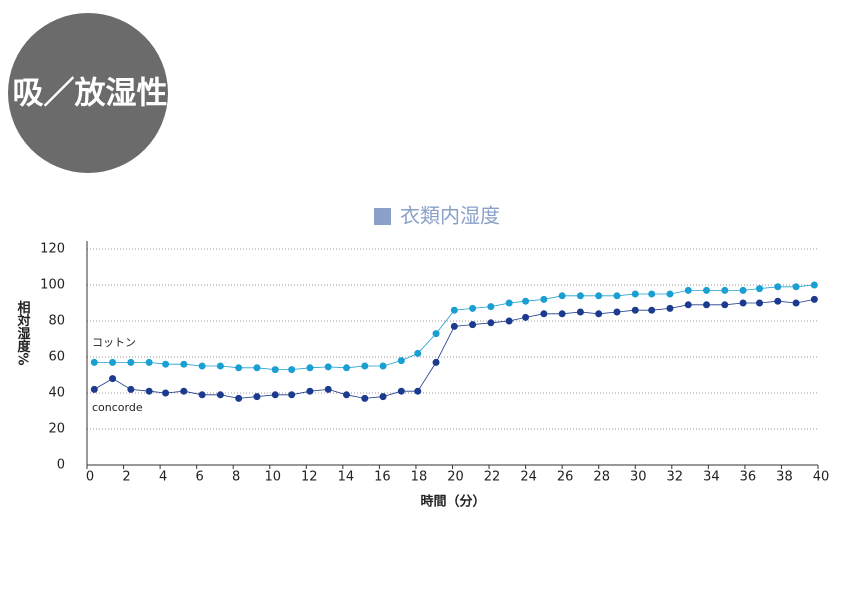 The width and height of the screenshot is (842, 599). Describe the element at coordinates (452, 502) in the screenshot. I see `x-axis-label: 時間（分）` at that location.